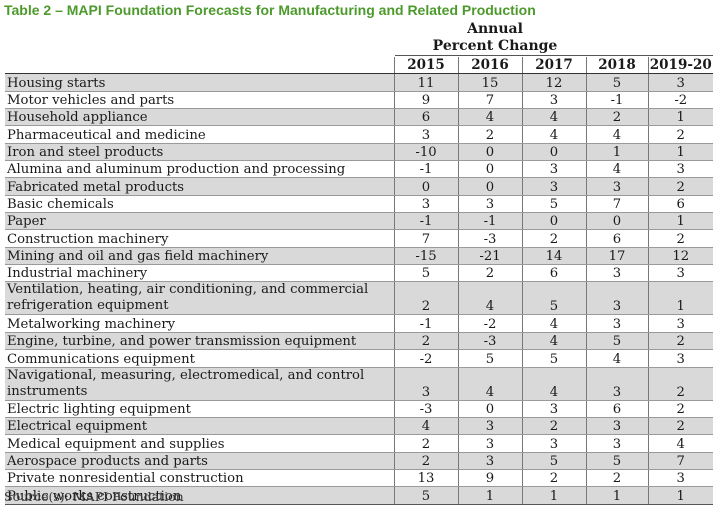 This screenshot has width=720, height=509. I want to click on row-label: Motor vehicles and parts, so click(199, 100).